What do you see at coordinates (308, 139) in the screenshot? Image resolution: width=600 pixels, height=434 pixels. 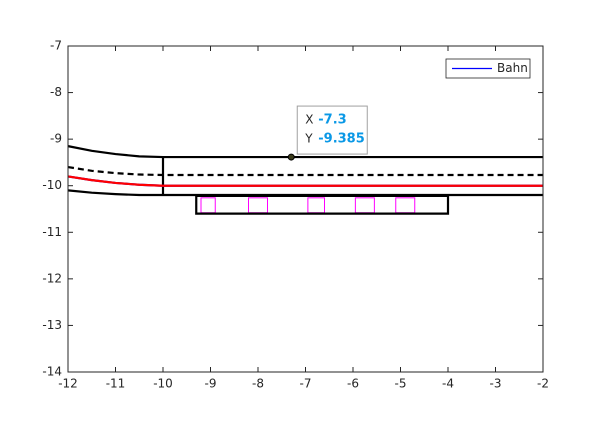 I see `datatip-y-label: Y` at bounding box center [308, 139].